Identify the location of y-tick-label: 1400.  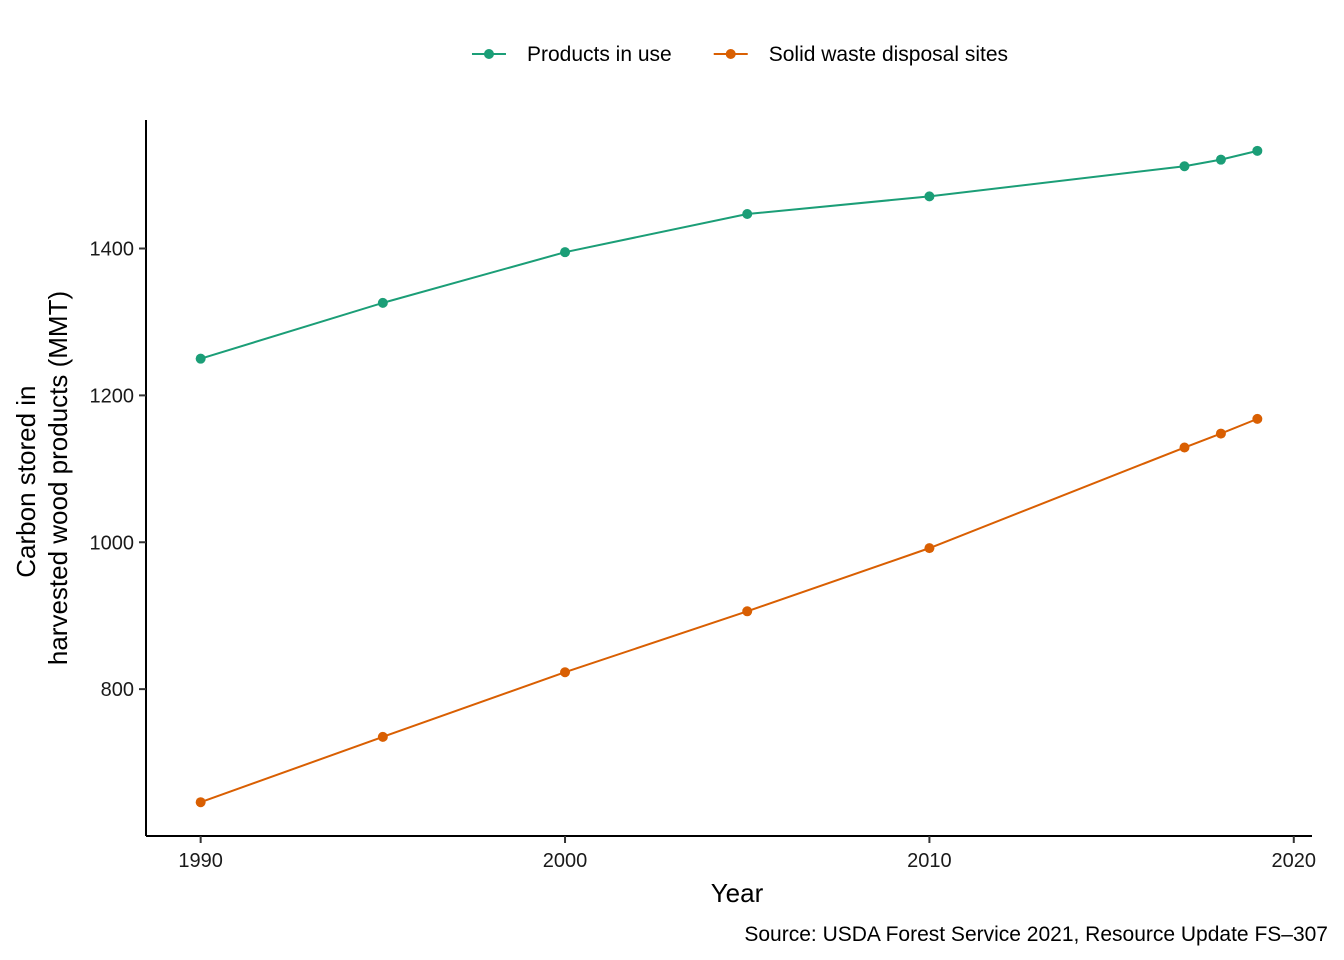
(112, 250).